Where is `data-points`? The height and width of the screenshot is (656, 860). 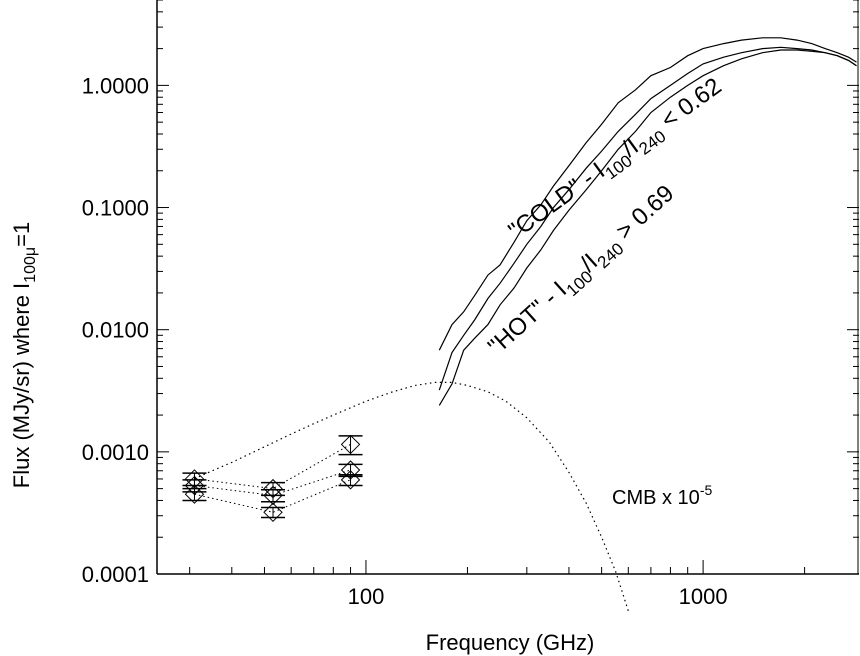
data-points is located at coordinates (272, 478).